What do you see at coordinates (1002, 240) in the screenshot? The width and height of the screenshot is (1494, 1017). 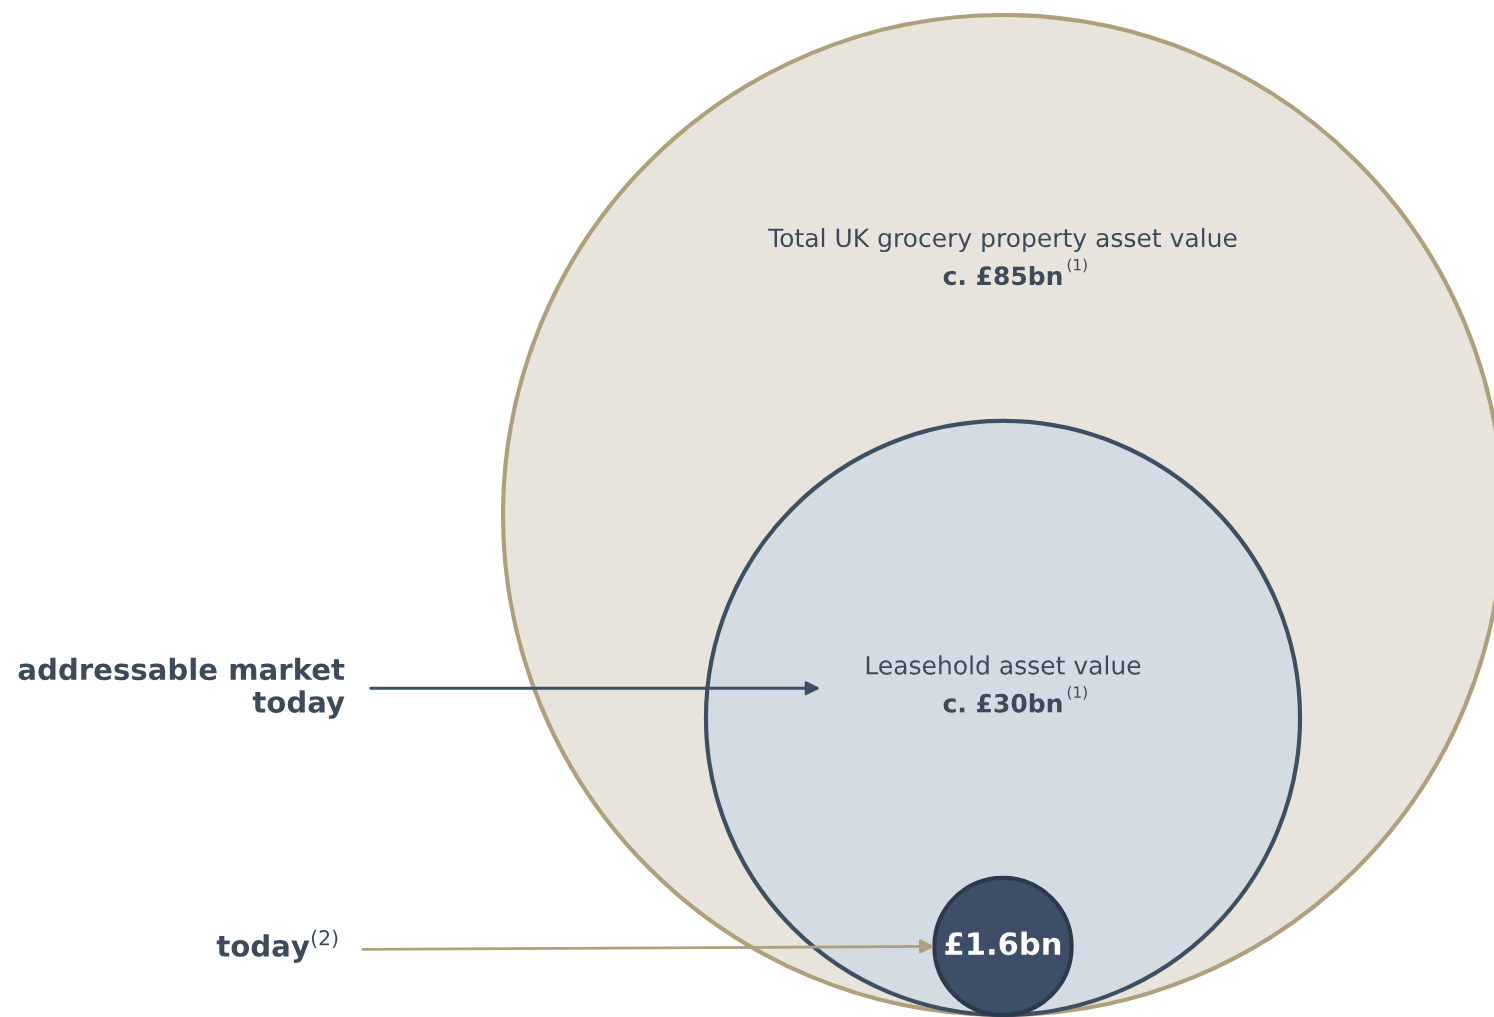 I see `category-label: Total UK grocery property asset value` at bounding box center [1002, 240].